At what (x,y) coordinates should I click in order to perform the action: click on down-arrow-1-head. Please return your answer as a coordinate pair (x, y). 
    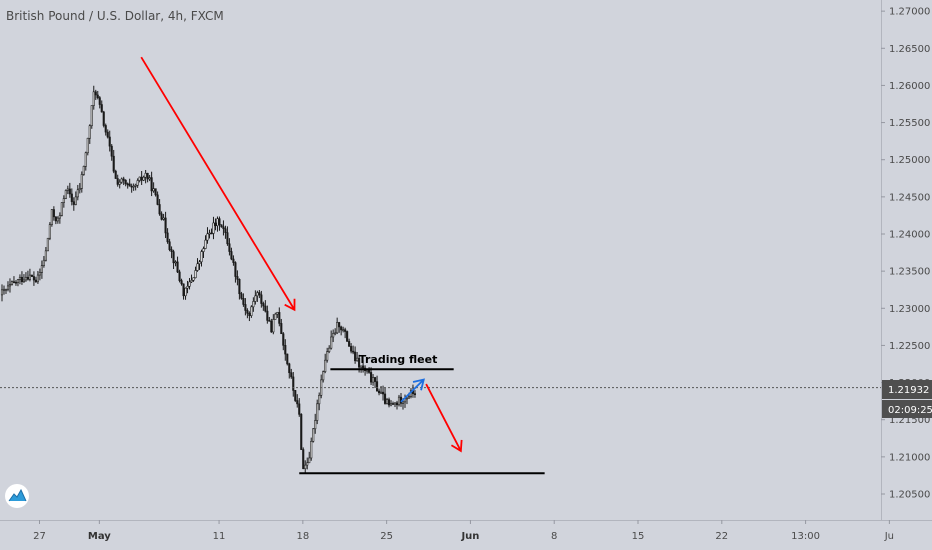
    Looking at the image, I should click on (290, 305).